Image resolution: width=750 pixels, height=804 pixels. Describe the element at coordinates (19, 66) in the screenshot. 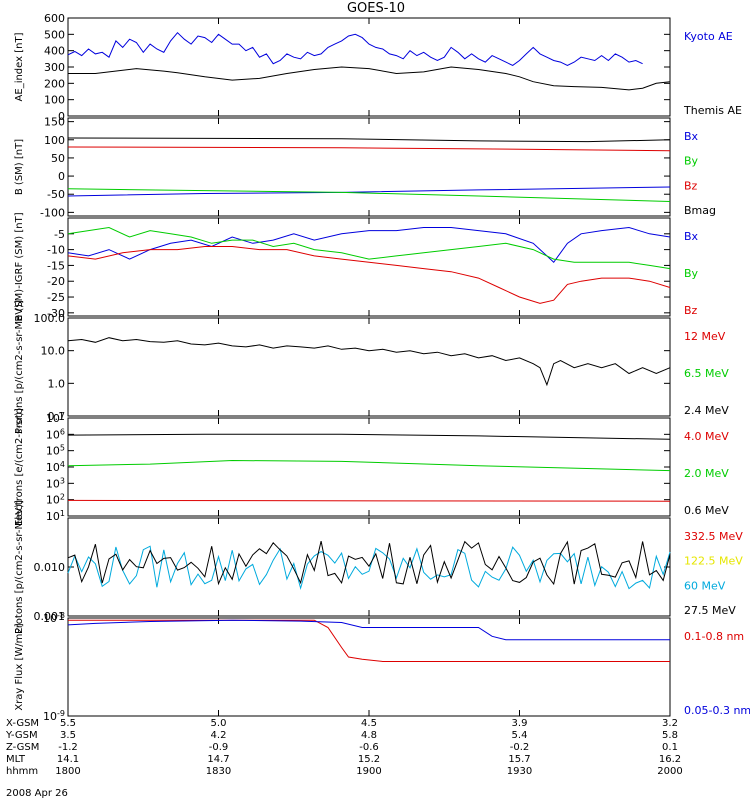

I see `y-axis-label: AE_index [nT]` at that location.